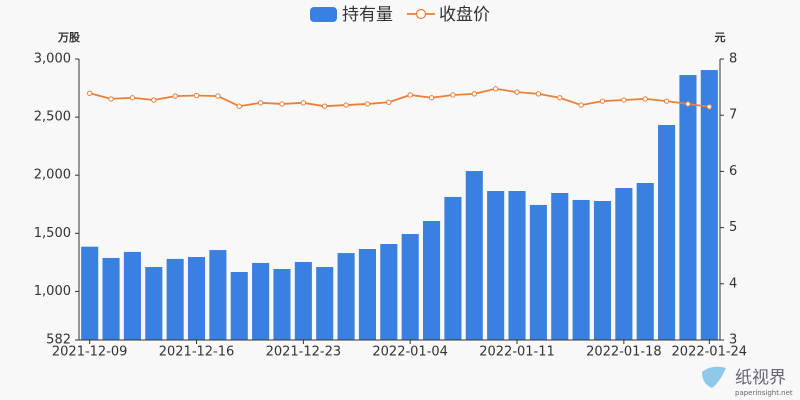  What do you see at coordinates (760, 378) in the screenshot?
I see `watermark-name: 纸视界` at bounding box center [760, 378].